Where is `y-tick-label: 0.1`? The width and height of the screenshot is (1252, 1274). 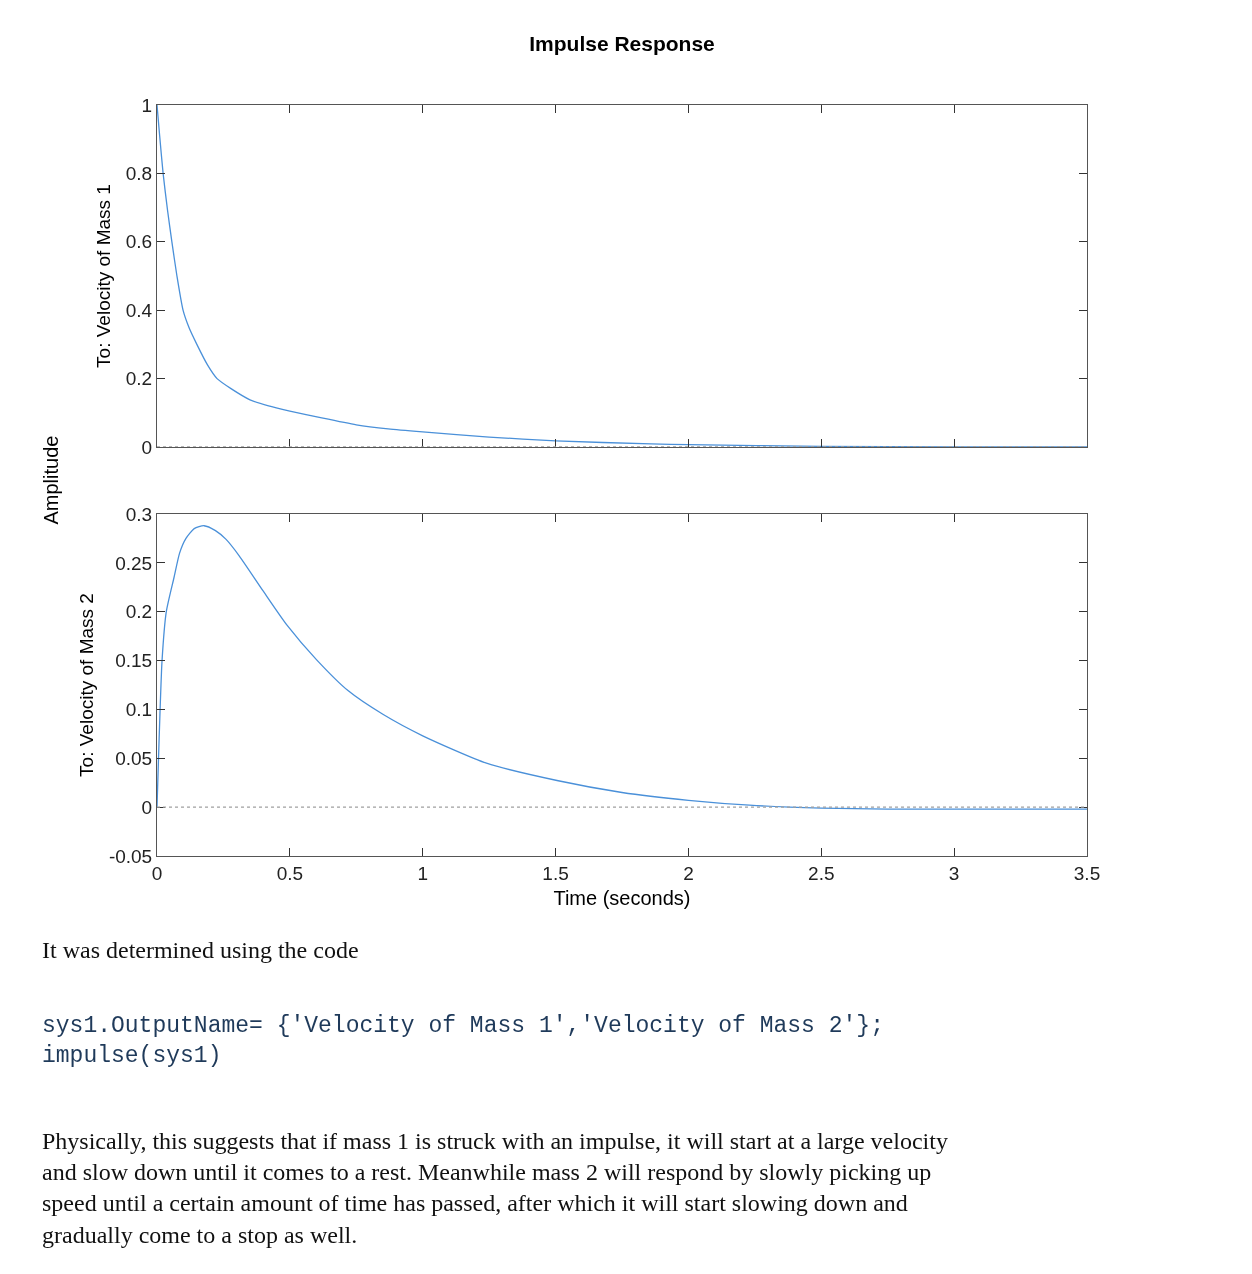 y-tick-label: 0.1 is located at coordinates (139, 710).